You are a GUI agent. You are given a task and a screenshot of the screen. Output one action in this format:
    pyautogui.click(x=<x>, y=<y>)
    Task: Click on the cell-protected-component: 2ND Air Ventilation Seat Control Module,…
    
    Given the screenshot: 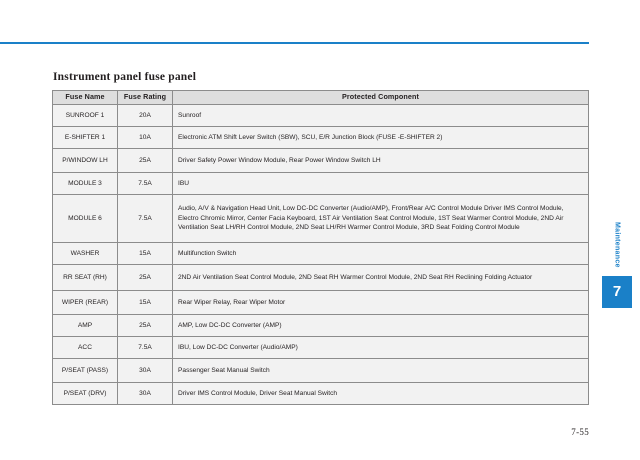 What is the action you would take?
    pyautogui.click(x=380, y=277)
    